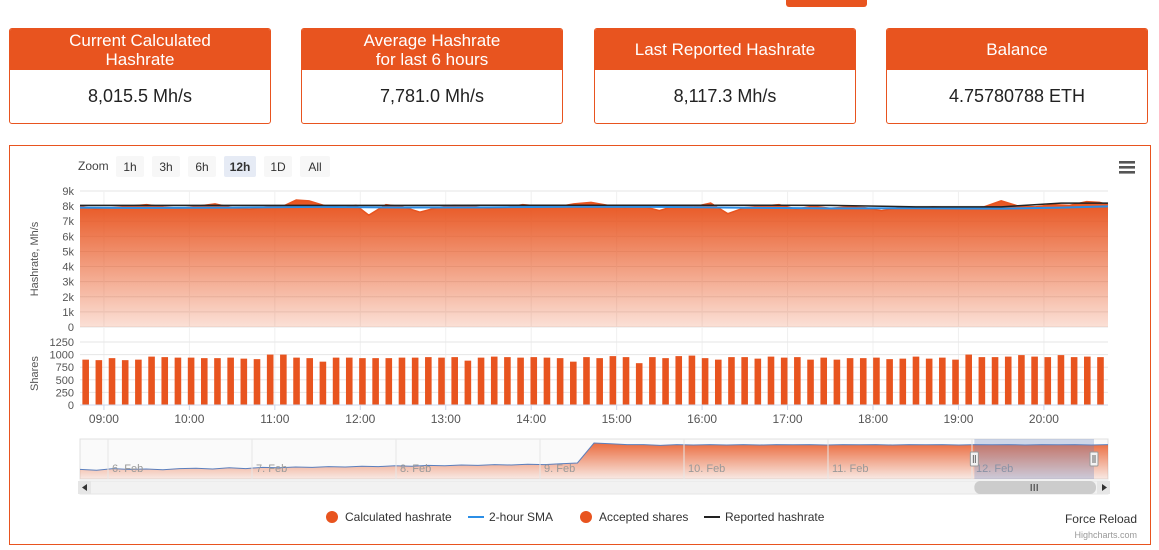 Image resolution: width=1159 pixels, height=550 pixels. Describe the element at coordinates (586, 517) in the screenshot. I see `legend-symbol` at that location.